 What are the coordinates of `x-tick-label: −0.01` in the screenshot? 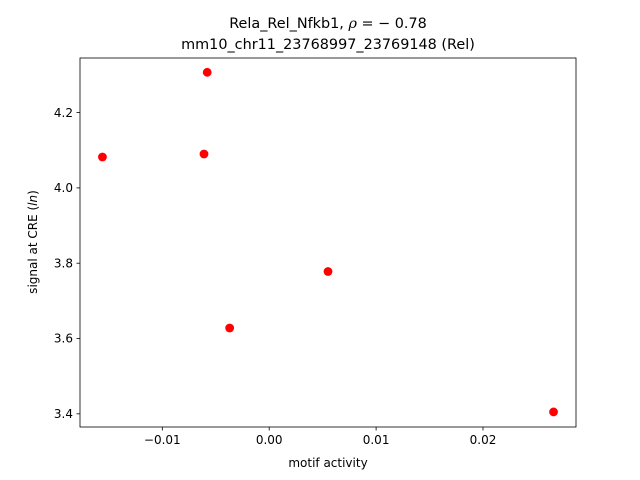 It's located at (162, 440).